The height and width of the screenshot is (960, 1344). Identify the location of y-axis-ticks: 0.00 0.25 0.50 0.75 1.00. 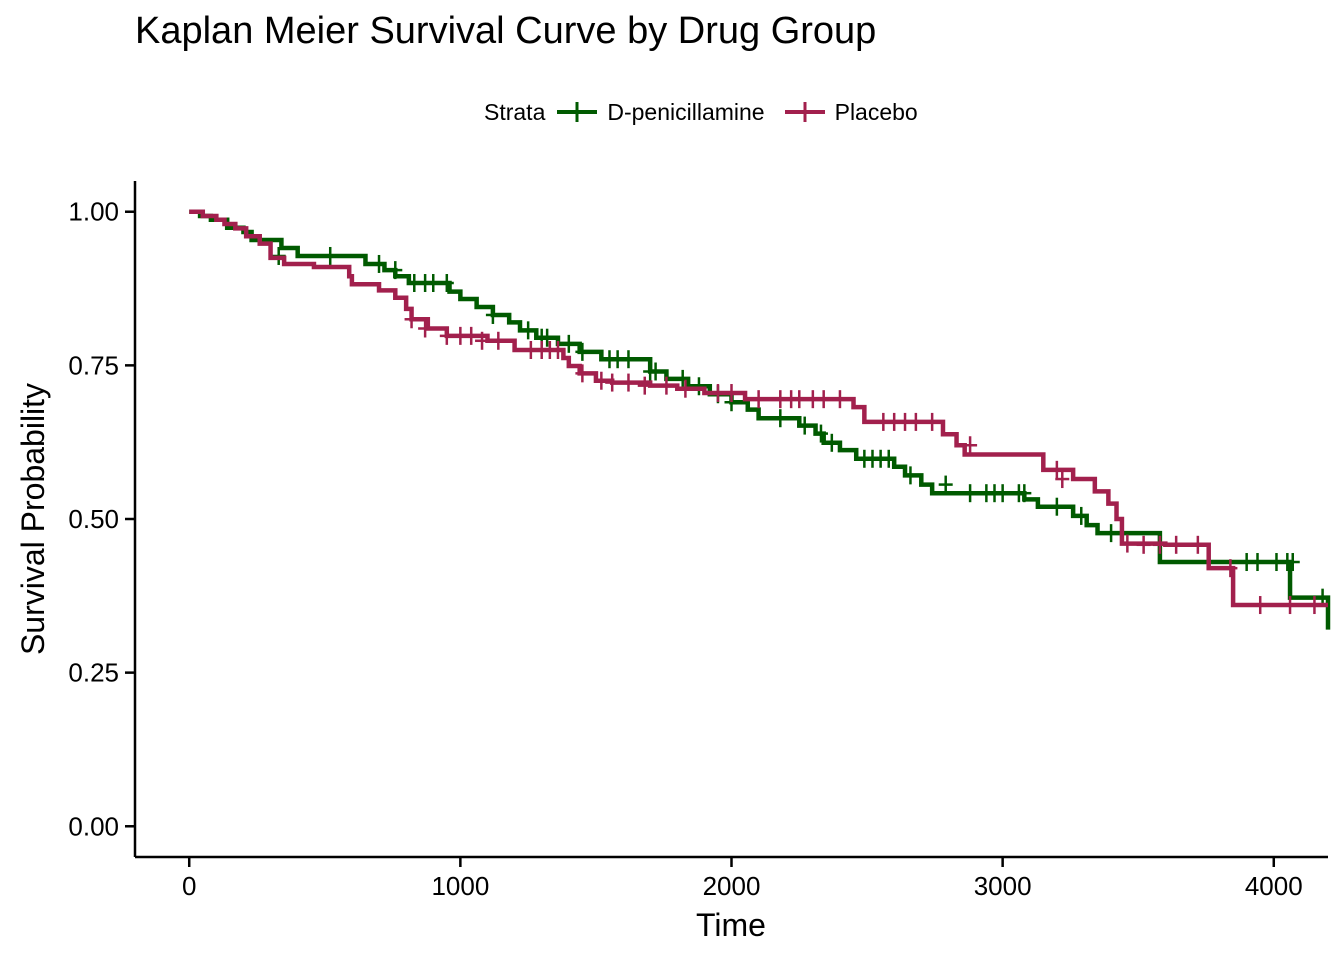
(101, 519).